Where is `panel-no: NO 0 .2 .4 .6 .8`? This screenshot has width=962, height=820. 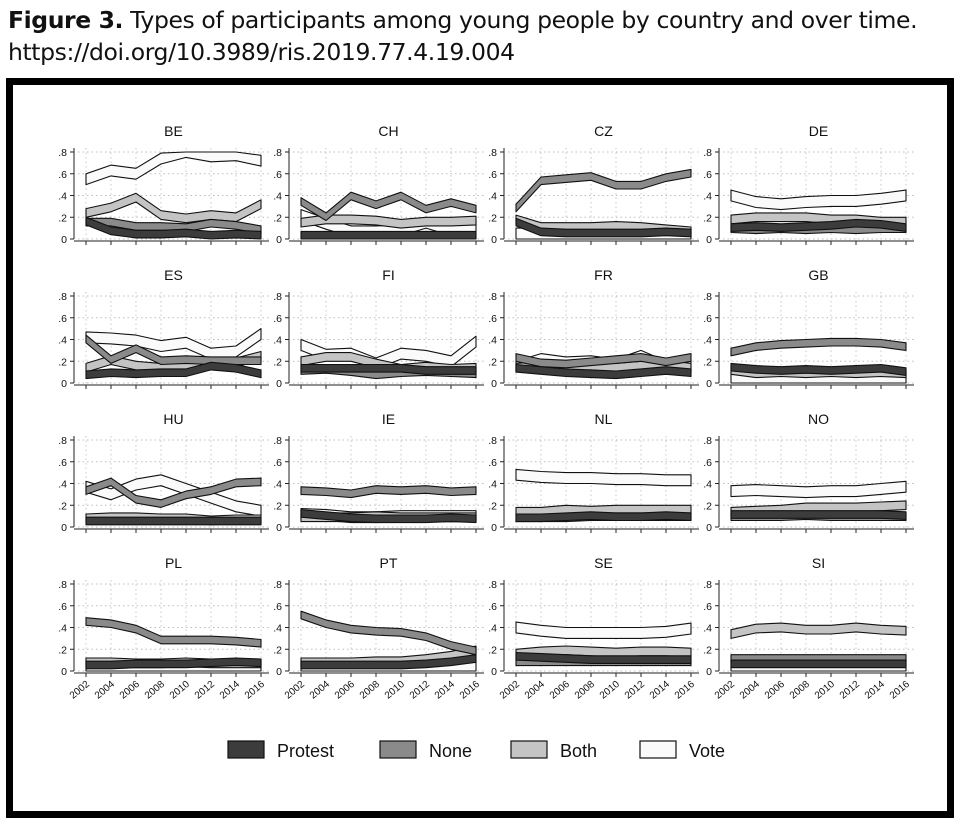
panel-no: NO 0 .2 .4 .6 .8 is located at coordinates (808, 472).